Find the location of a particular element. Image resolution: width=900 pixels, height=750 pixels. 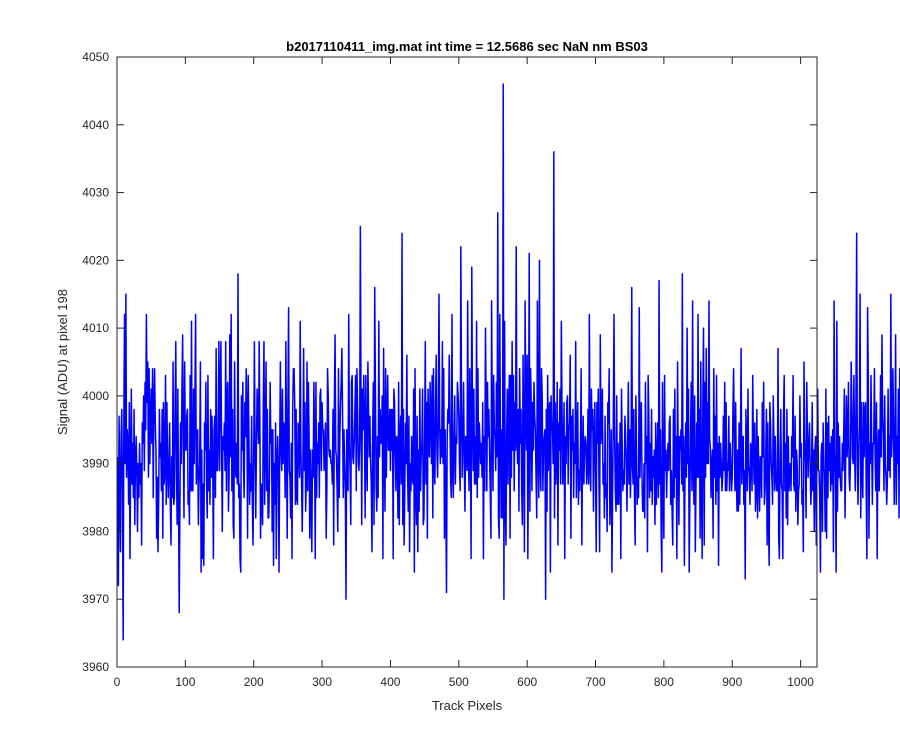

x-tick-label: 500 is located at coordinates (459, 682).